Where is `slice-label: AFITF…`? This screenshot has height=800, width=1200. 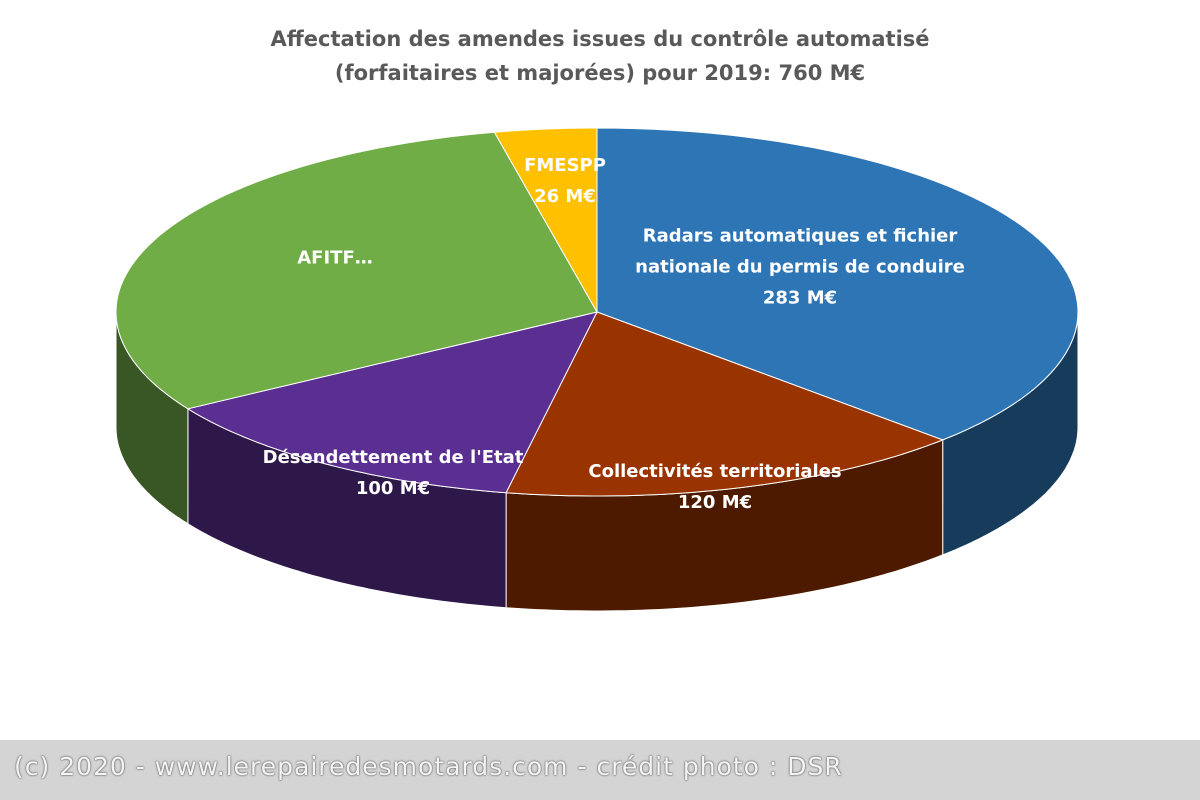
slice-label: AFITF… is located at coordinates (335, 258).